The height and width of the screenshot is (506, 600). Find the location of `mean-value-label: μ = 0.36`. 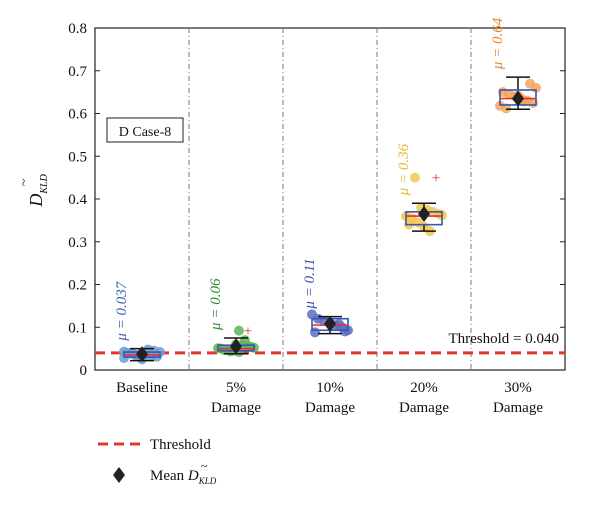

mean-value-label: μ = 0.36 is located at coordinates (404, 169).